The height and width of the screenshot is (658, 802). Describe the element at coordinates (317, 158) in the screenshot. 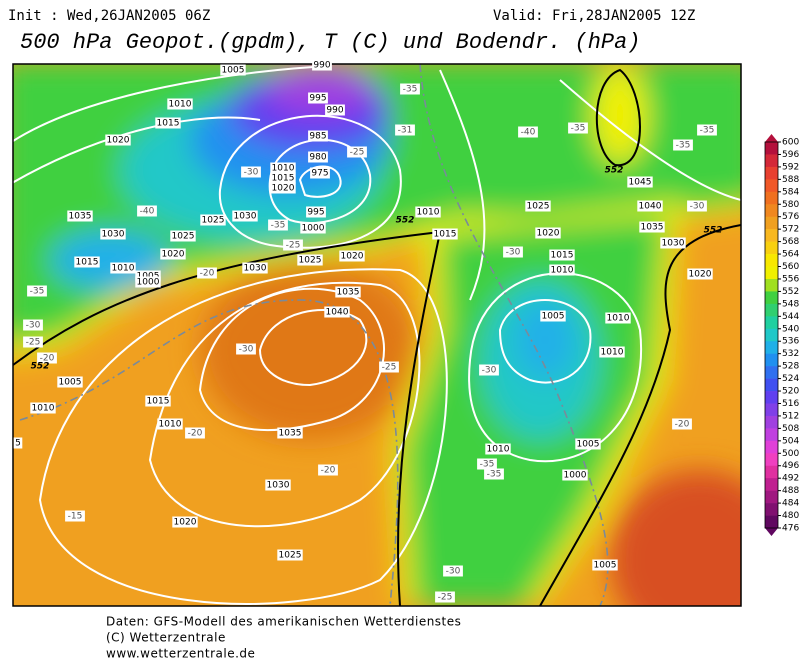

I see `pressure-label: 980` at that location.